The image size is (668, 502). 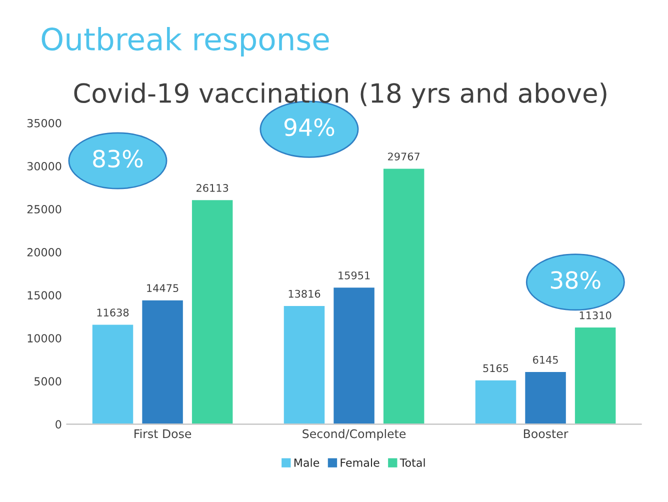 What do you see at coordinates (495, 368) in the screenshot?
I see `data-label: 5165` at bounding box center [495, 368].